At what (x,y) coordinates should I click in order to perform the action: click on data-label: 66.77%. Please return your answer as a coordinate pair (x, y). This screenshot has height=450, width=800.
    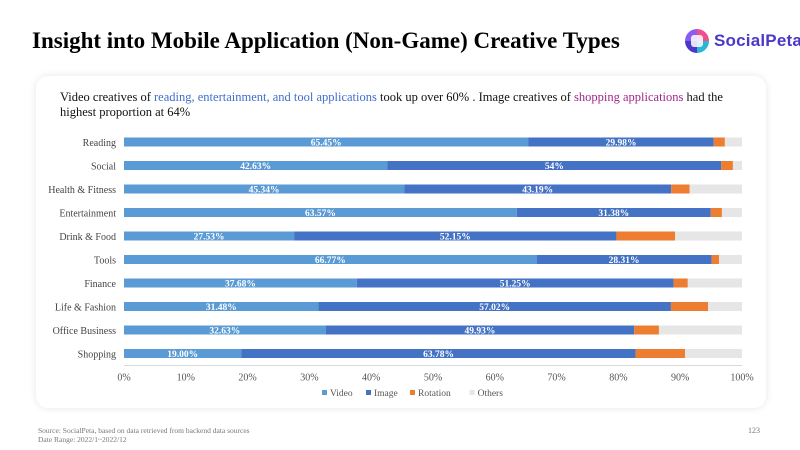
    Looking at the image, I should click on (330, 261).